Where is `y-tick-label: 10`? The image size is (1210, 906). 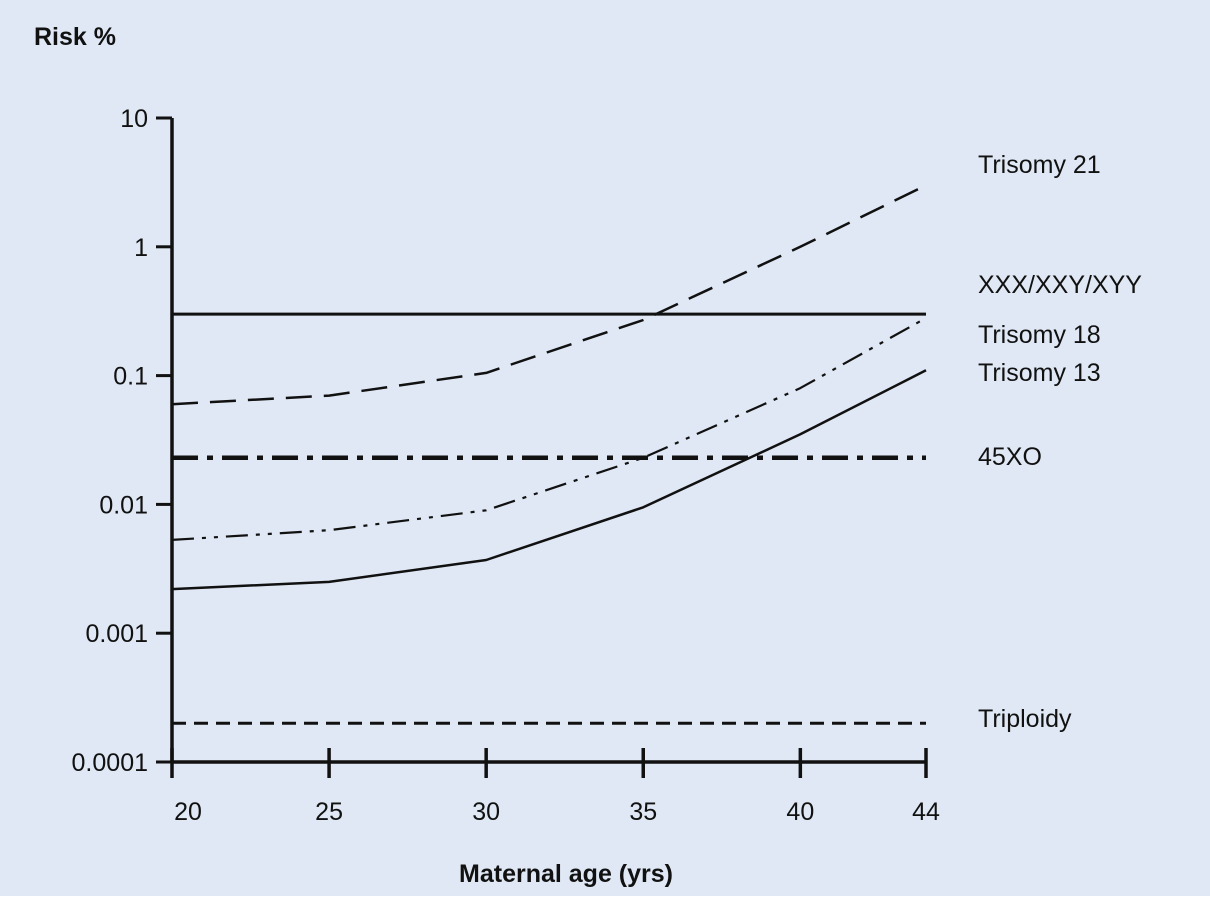 y-tick-label: 10 is located at coordinates (134, 119).